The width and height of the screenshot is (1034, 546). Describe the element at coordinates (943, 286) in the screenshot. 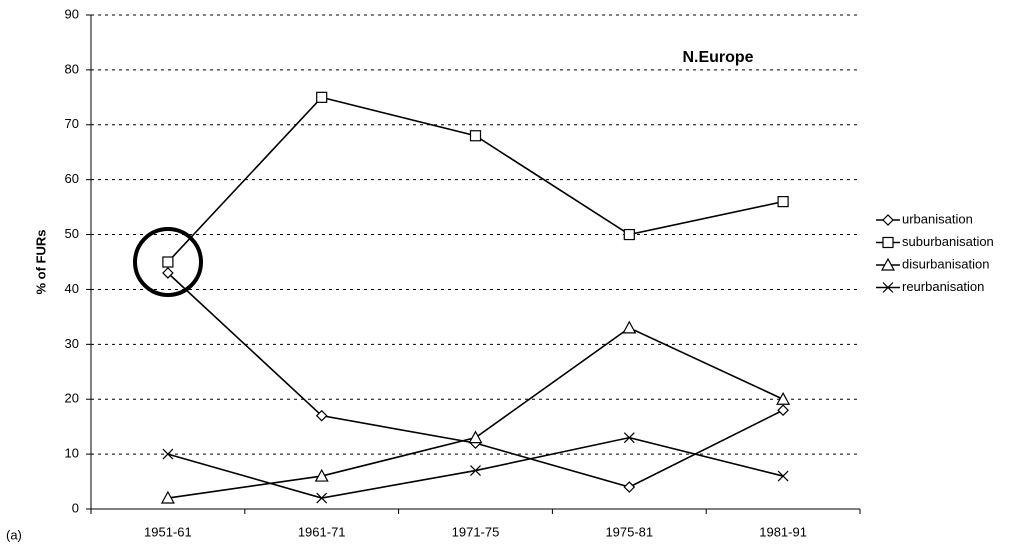

I see `legend-label: reurbanisation` at that location.